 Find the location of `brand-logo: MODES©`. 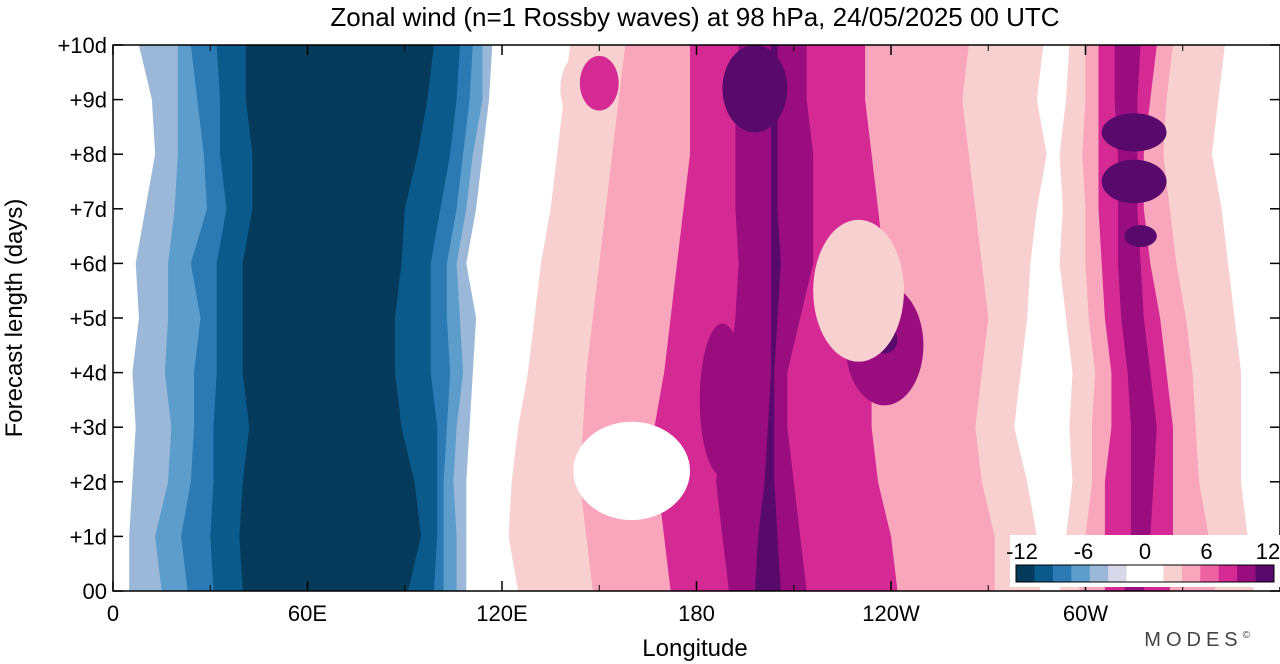

brand-logo: MODES© is located at coordinates (1199, 640).